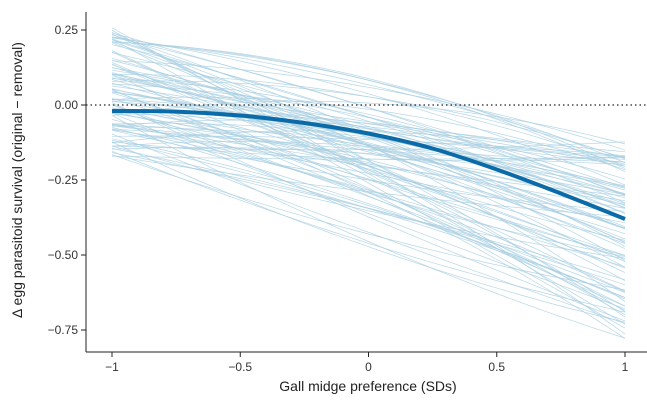 The height and width of the screenshot is (401, 647). Describe the element at coordinates (625, 367) in the screenshot. I see `x-tick-label: 1` at that location.